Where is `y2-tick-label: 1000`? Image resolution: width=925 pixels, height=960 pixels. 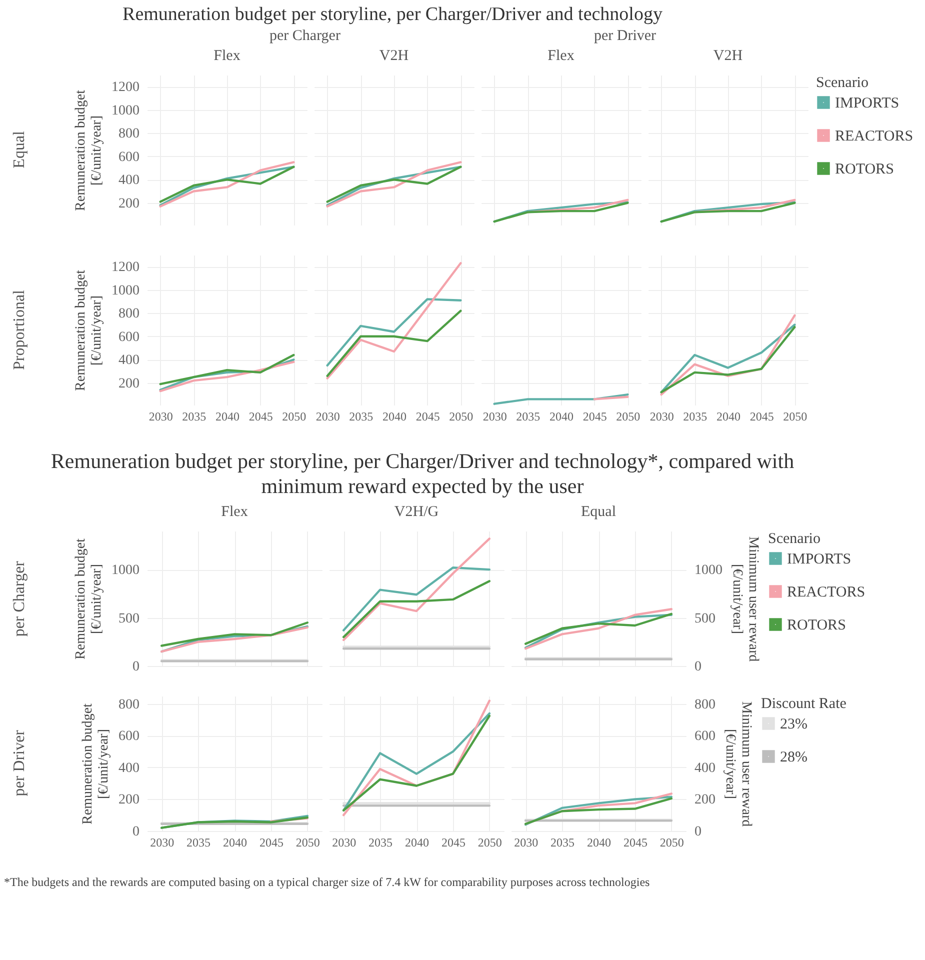 y2-tick-label: 1000 is located at coordinates (708, 570).